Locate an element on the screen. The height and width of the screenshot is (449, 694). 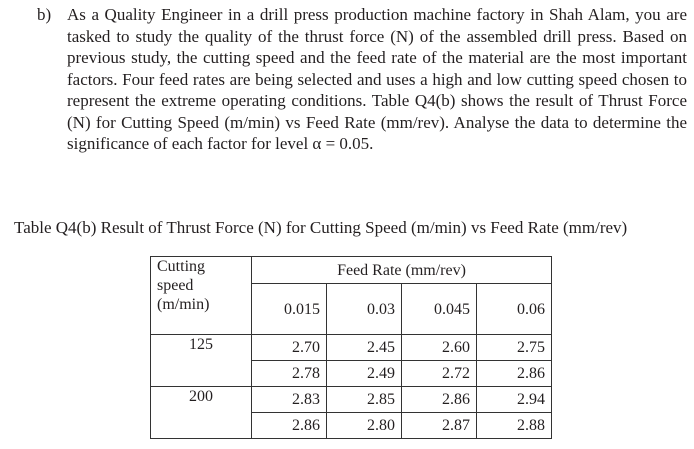
cutting-speed-header-line: Cutting is located at coordinates (181, 266).